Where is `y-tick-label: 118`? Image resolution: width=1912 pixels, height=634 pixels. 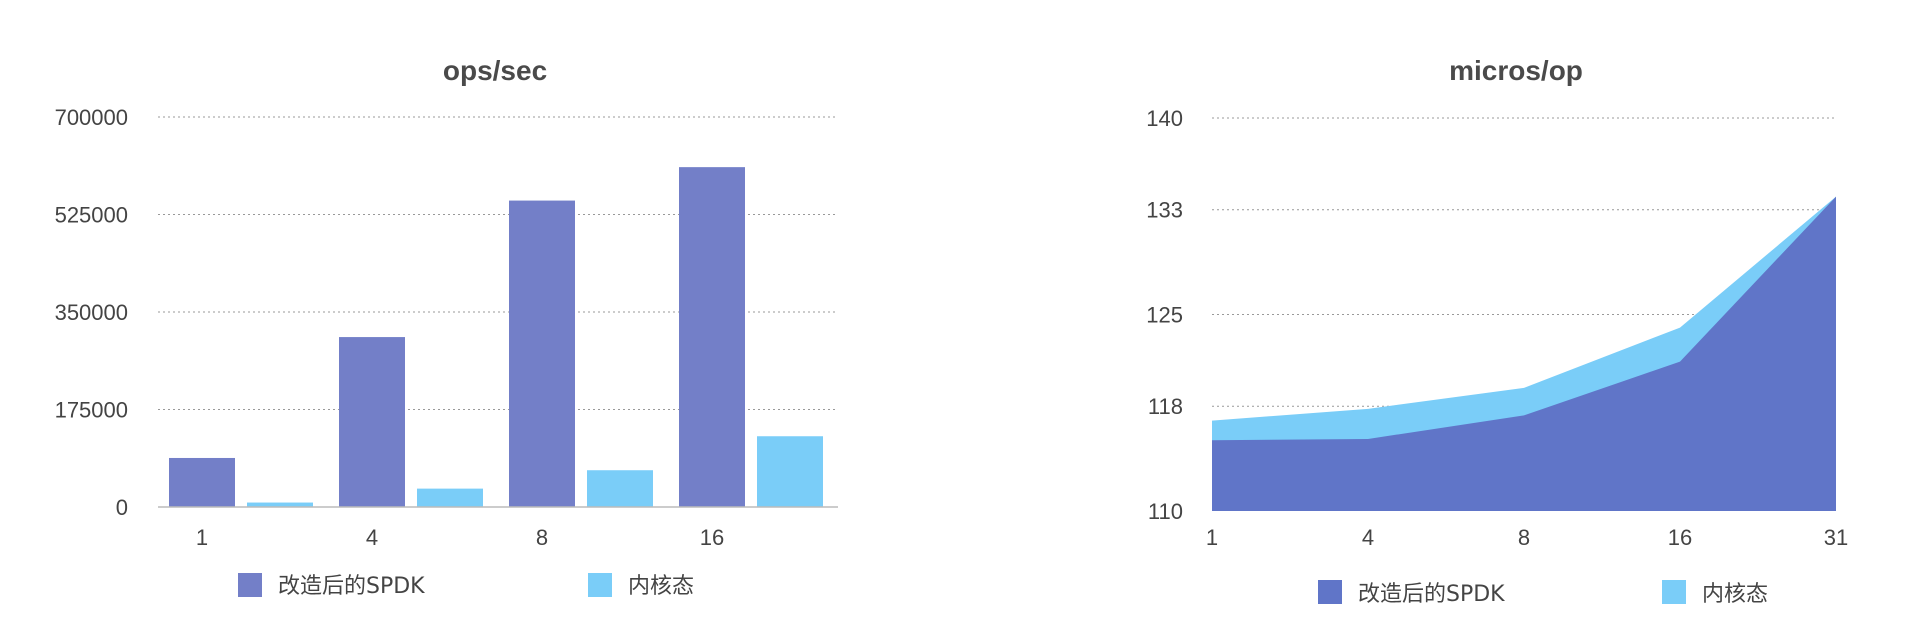 y-tick-label: 118 is located at coordinates (1165, 406).